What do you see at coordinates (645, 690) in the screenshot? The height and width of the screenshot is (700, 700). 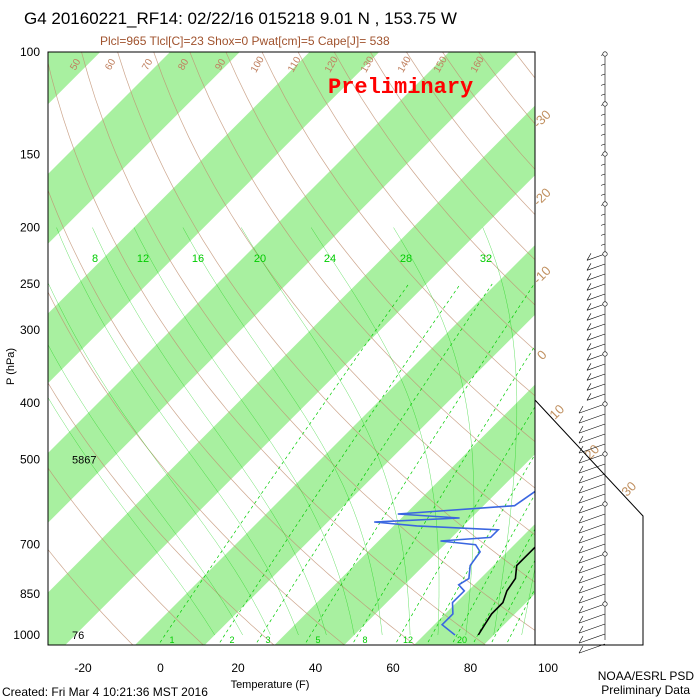 I see `data-status-label: Preliminary Data` at bounding box center [645, 690].